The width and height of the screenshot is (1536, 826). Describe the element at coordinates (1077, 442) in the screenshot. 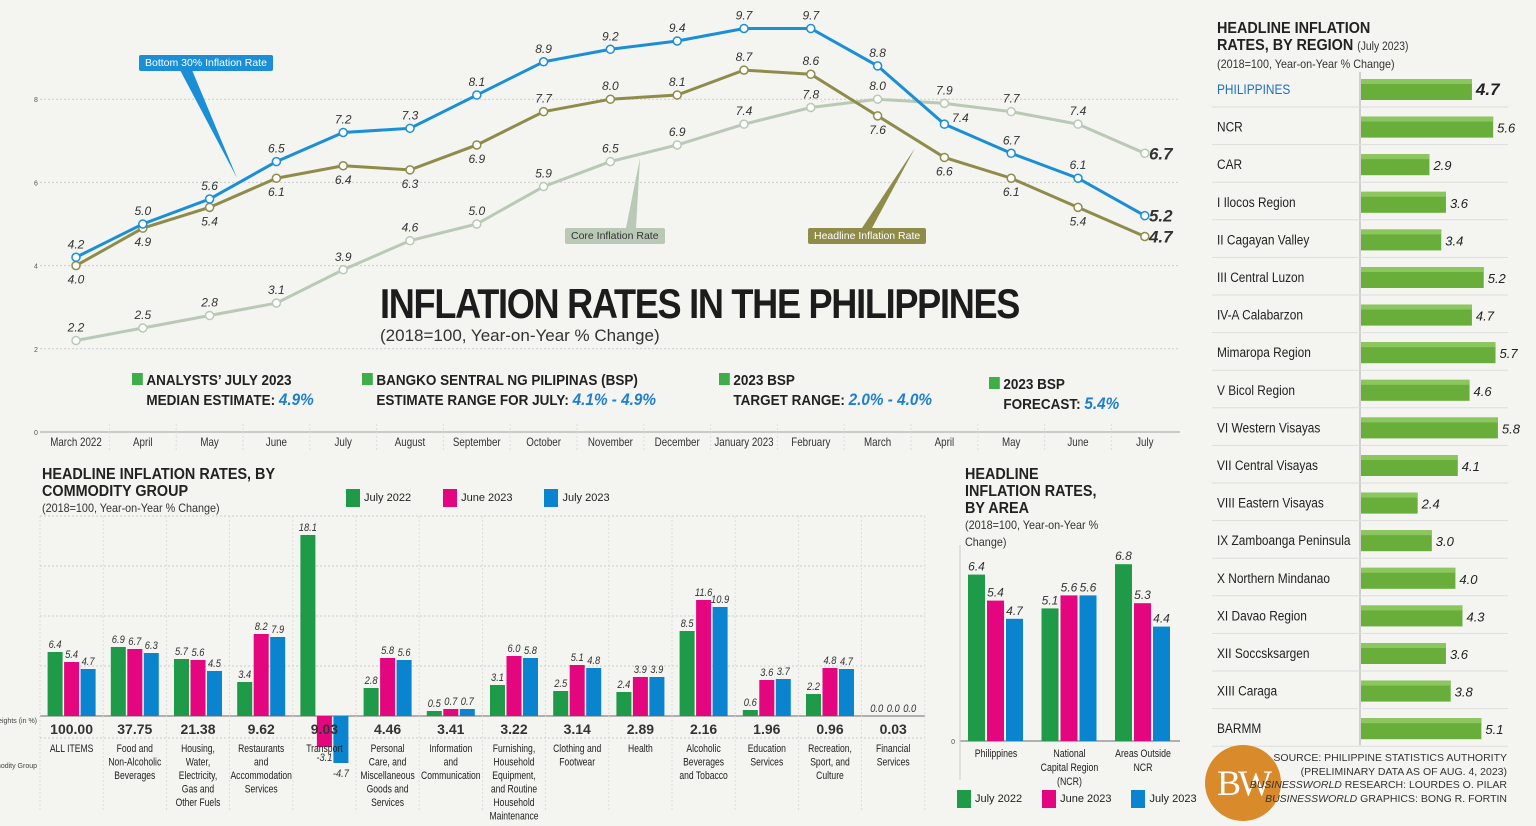

I see `x-tick-label: June` at that location.